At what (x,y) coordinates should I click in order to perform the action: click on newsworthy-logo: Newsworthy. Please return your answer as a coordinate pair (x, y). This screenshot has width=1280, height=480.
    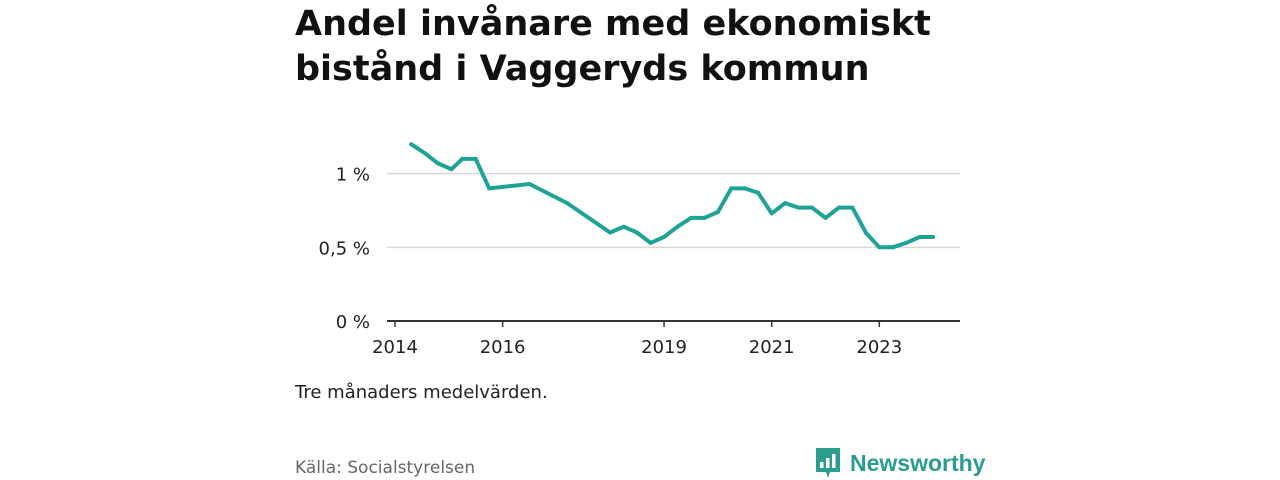
    Looking at the image, I should click on (899, 463).